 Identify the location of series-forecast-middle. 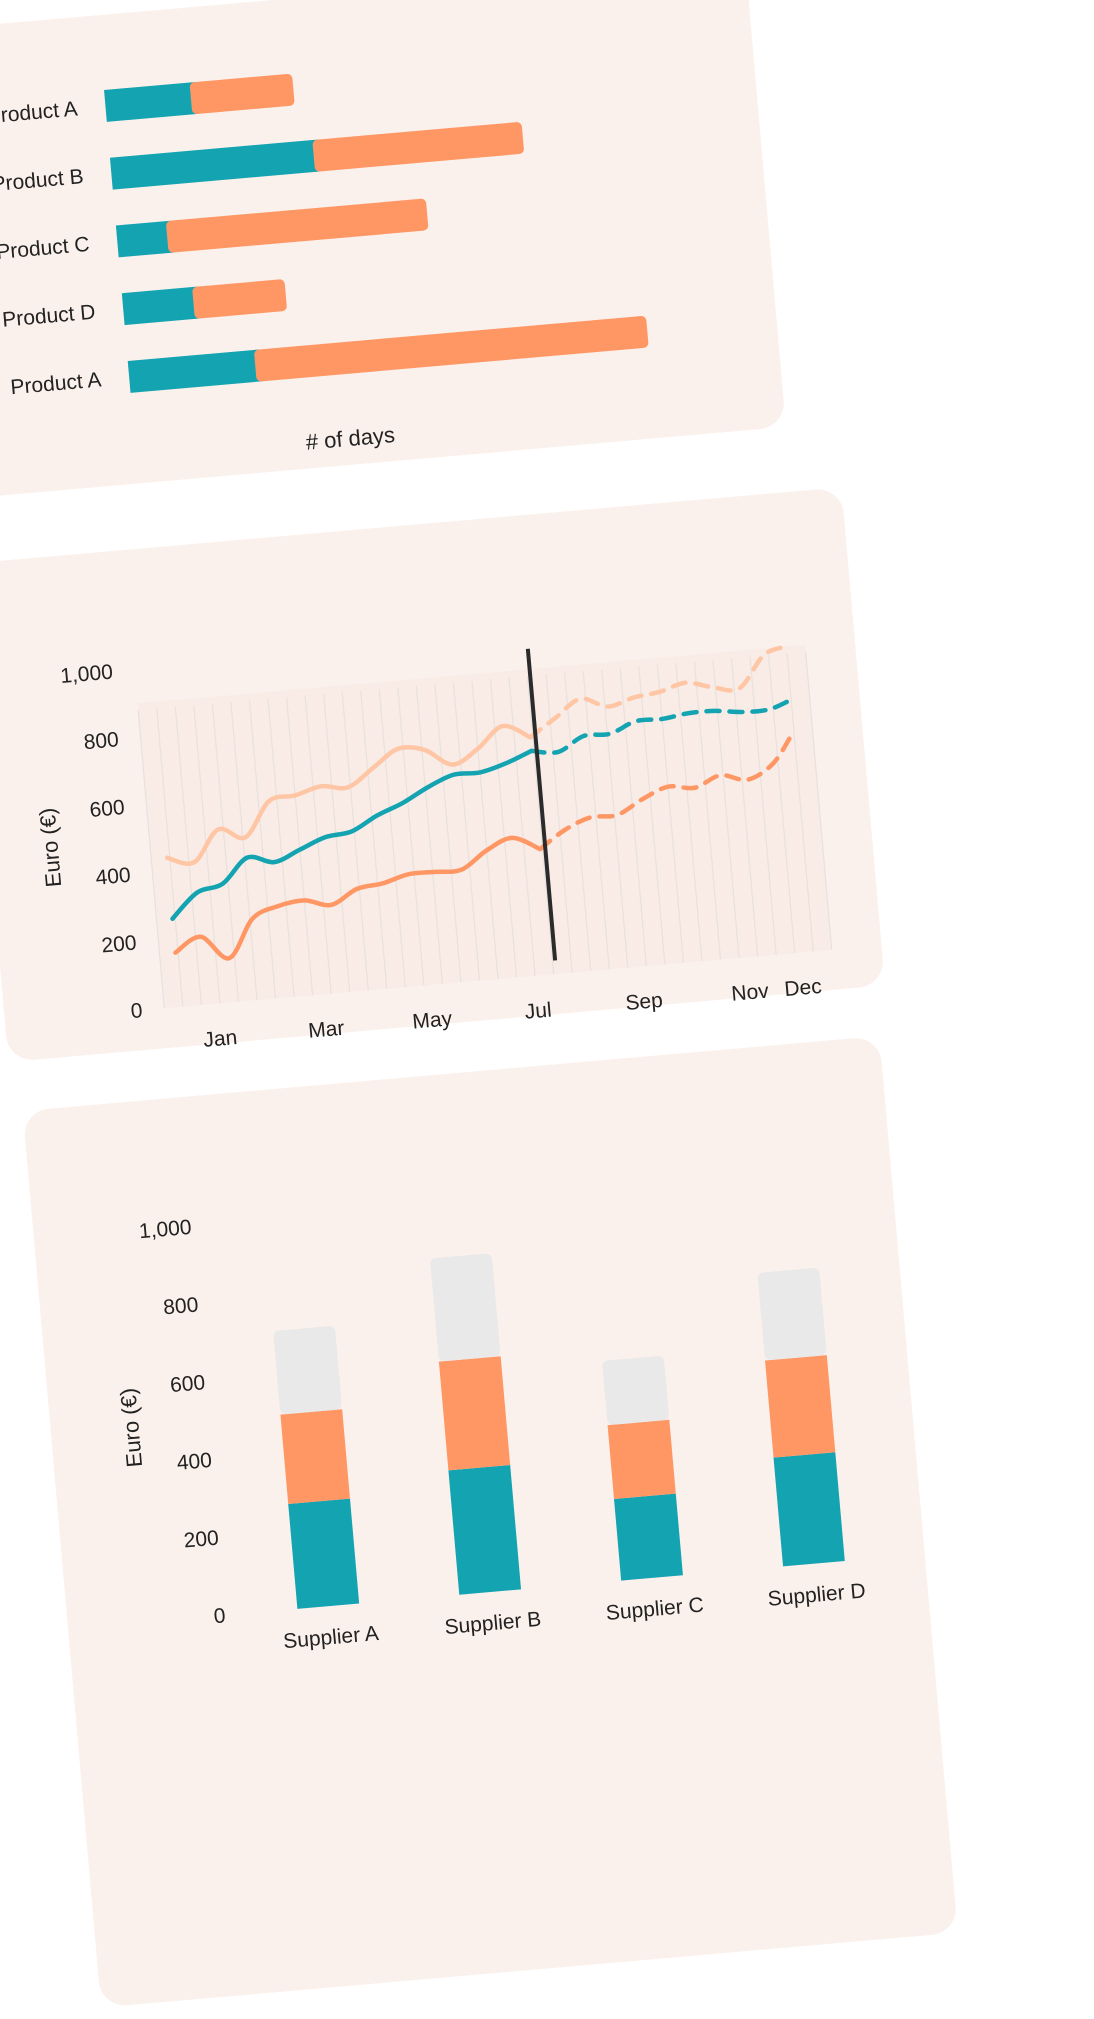
(660, 727).